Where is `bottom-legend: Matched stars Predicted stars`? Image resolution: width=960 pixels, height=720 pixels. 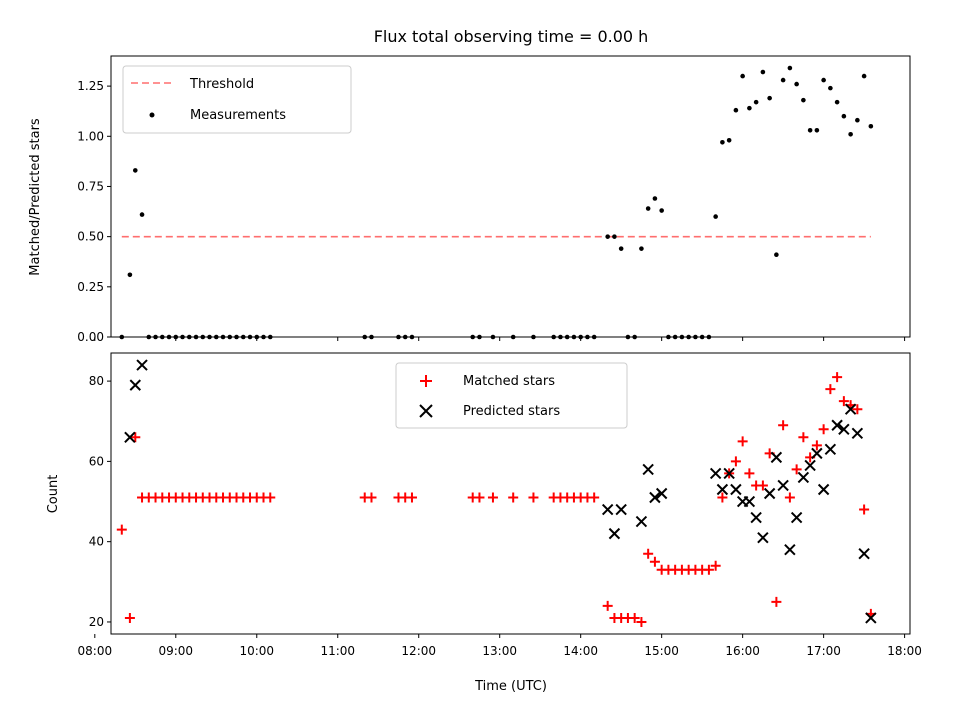 bottom-legend: Matched stars Predicted stars is located at coordinates (511, 395).